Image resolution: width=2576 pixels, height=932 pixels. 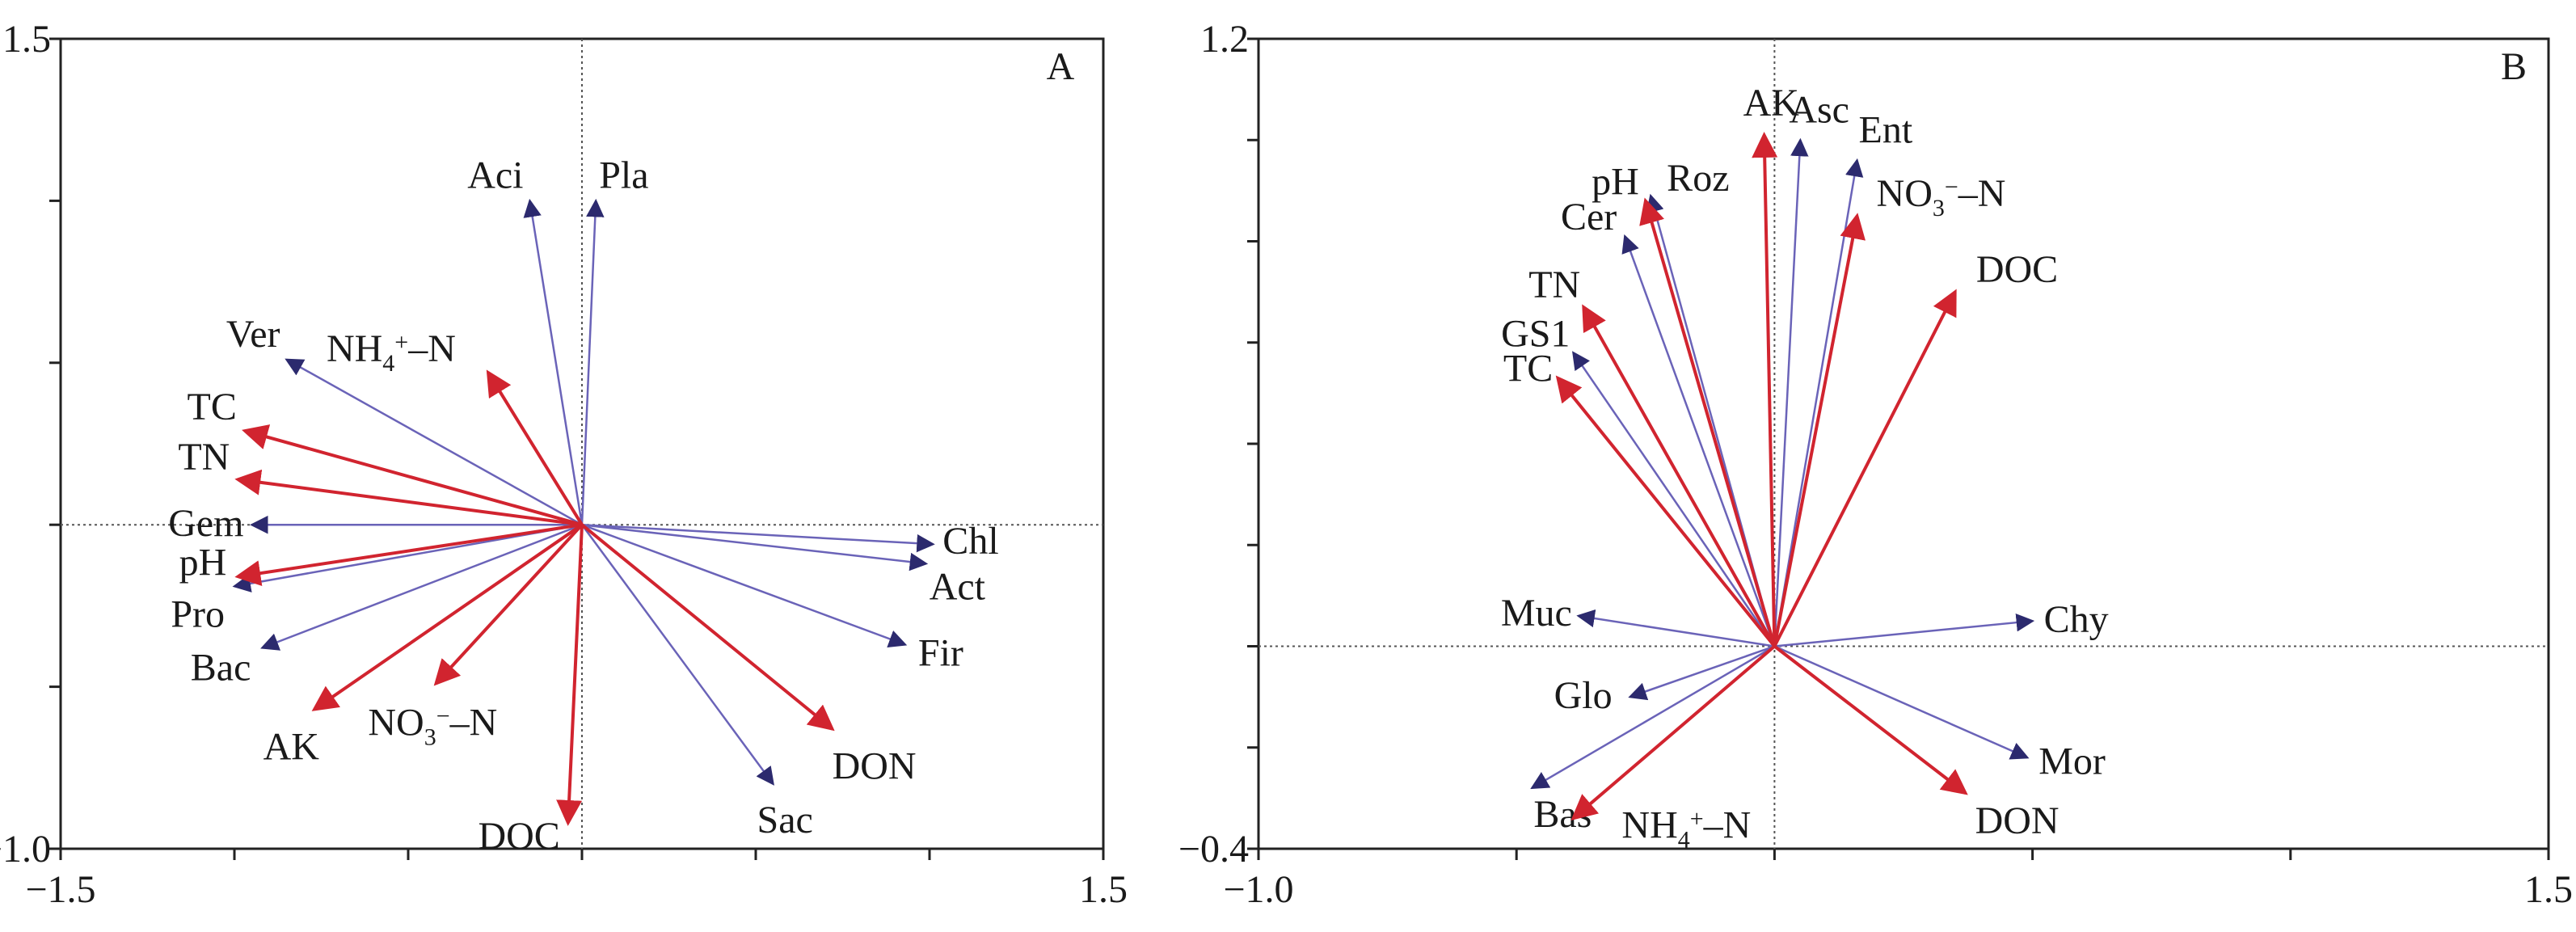 What do you see at coordinates (677, 655) in the screenshot?
I see `taxon-vector-sac` at bounding box center [677, 655].